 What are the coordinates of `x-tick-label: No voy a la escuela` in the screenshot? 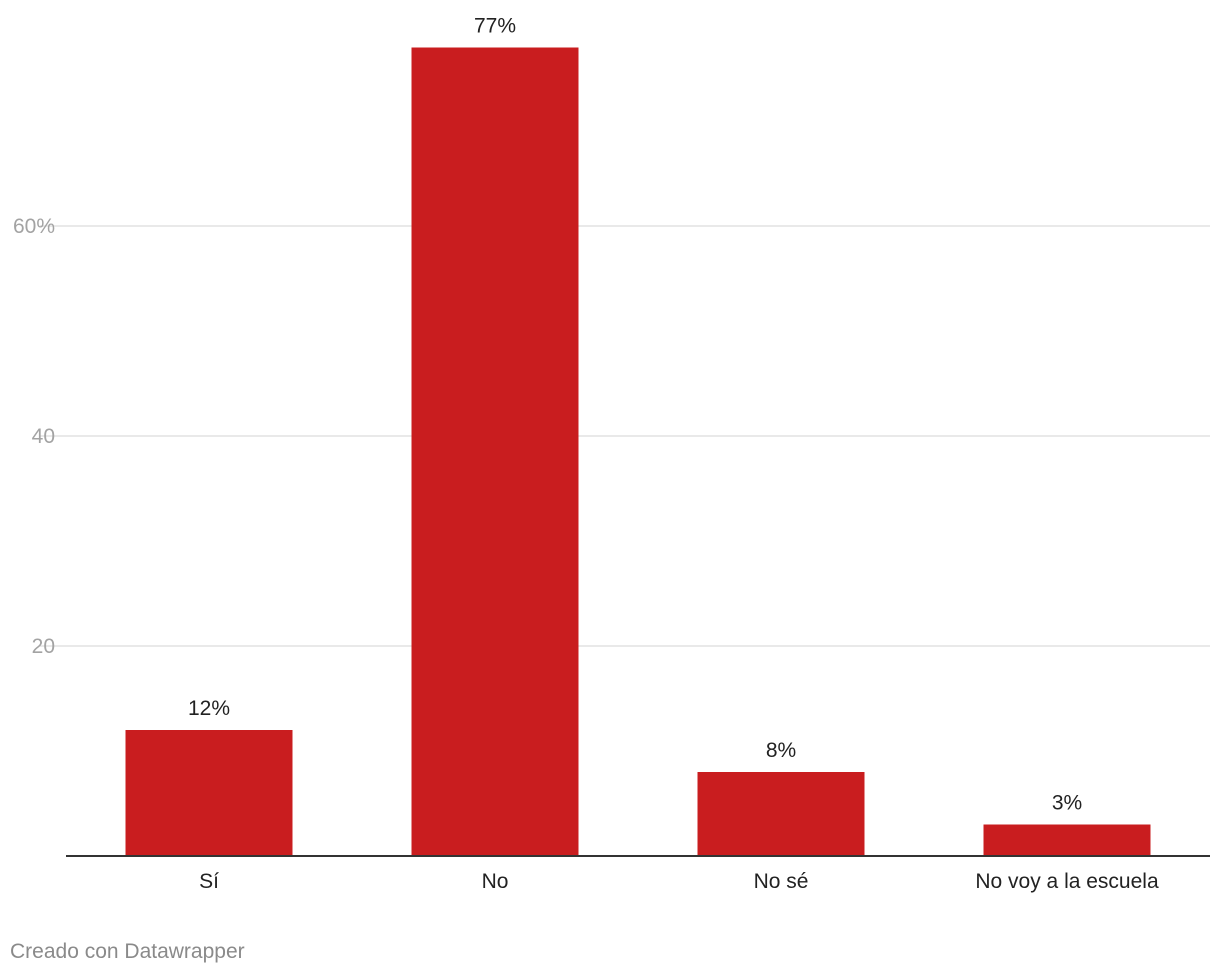 It's located at (1067, 881).